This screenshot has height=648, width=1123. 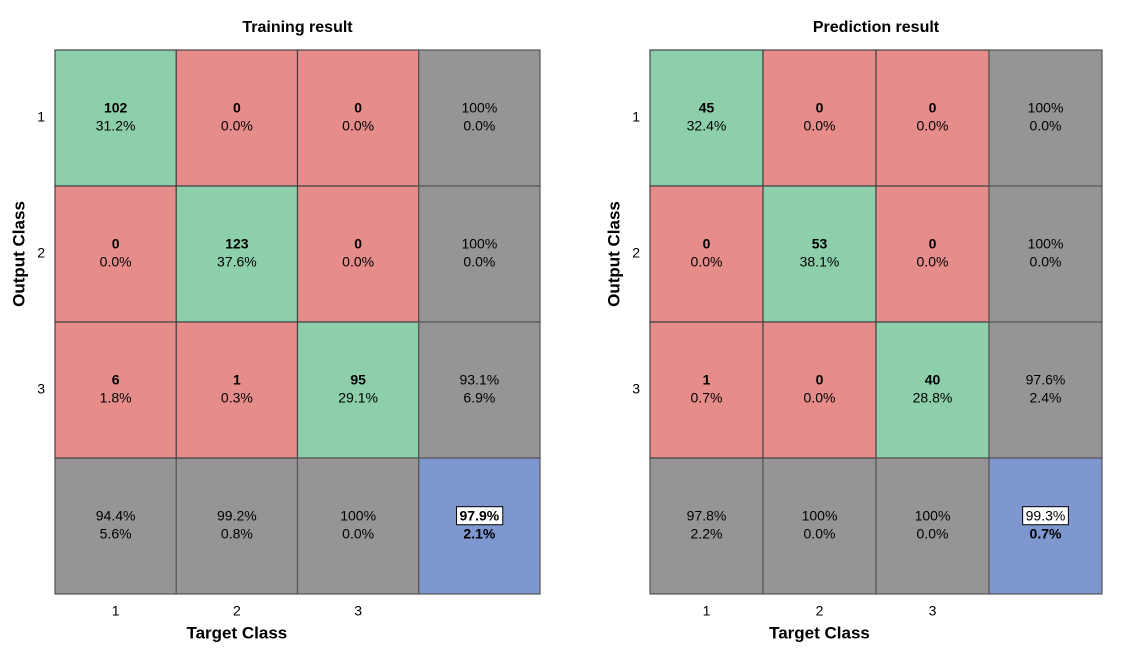 I want to click on cell-label: 97.6%, so click(x=1046, y=380).